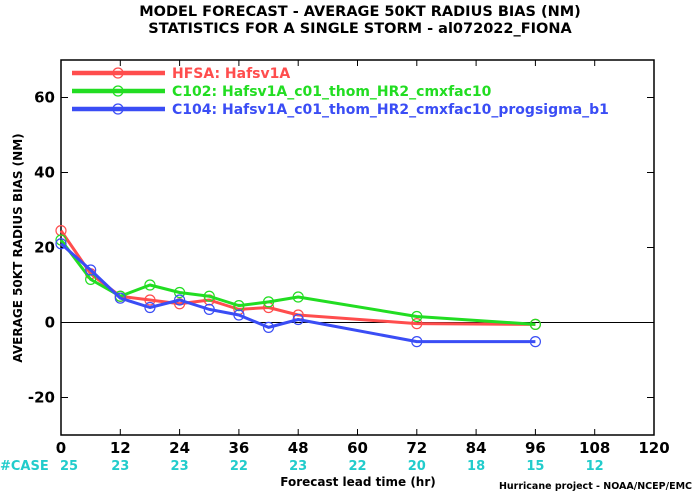  I want to click on legend-label: HFSA: Hafsv1A, so click(231, 74).